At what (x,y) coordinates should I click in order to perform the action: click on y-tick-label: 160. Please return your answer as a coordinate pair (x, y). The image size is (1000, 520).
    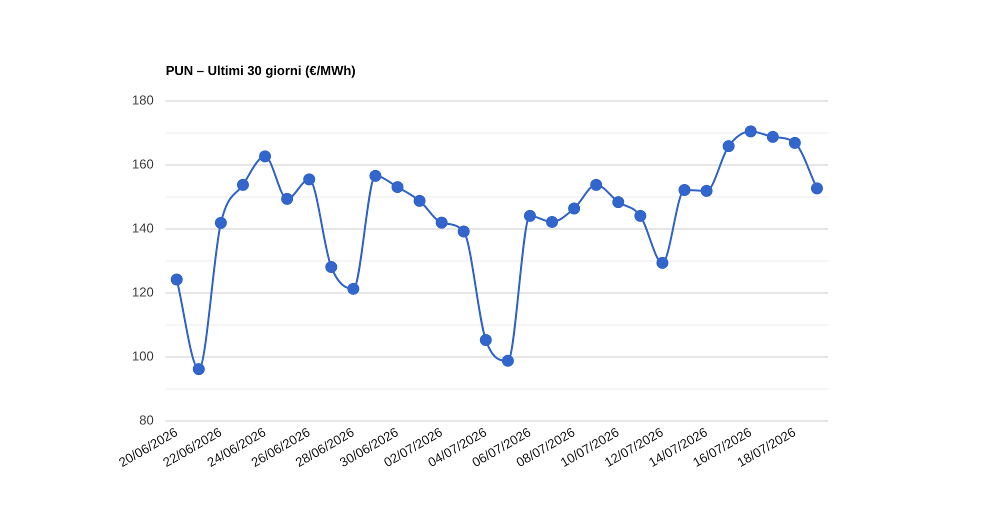
    Looking at the image, I should click on (143, 164).